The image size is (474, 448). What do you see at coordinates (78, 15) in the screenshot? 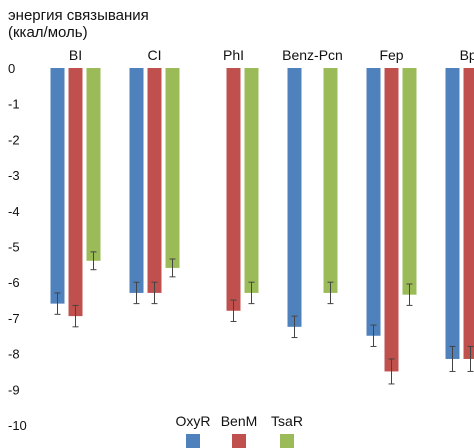
I see `y-axis-label-line: энергия связывания` at bounding box center [78, 15].